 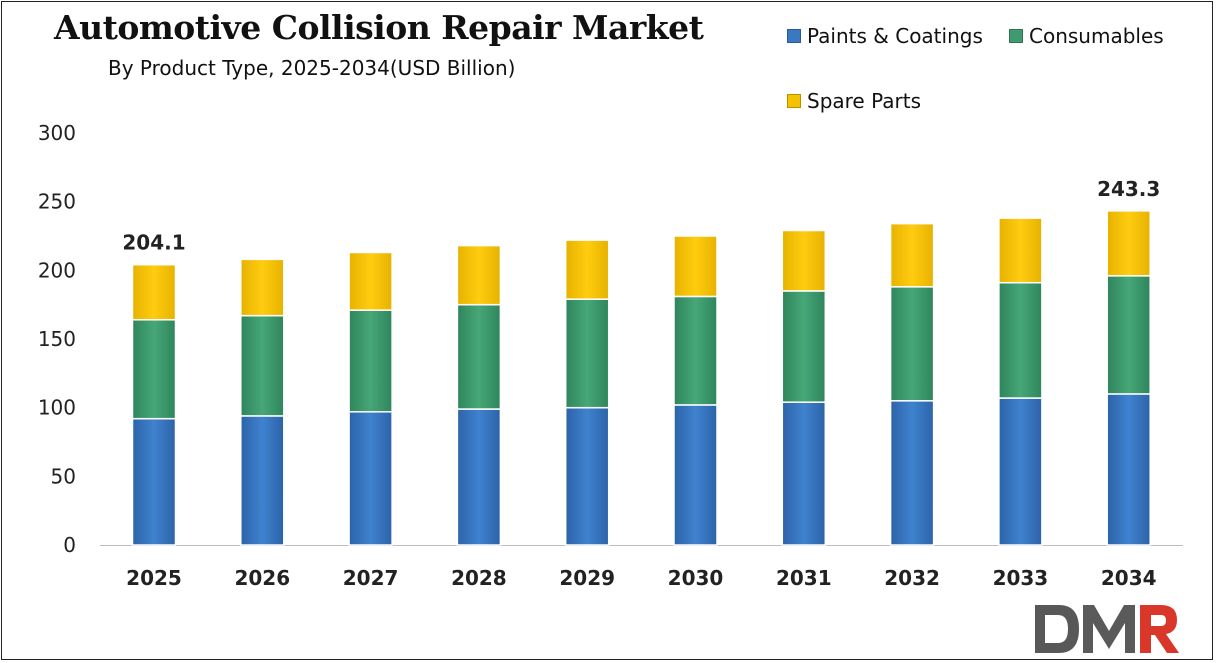 I want to click on total-label: 204.1, so click(x=153, y=243).